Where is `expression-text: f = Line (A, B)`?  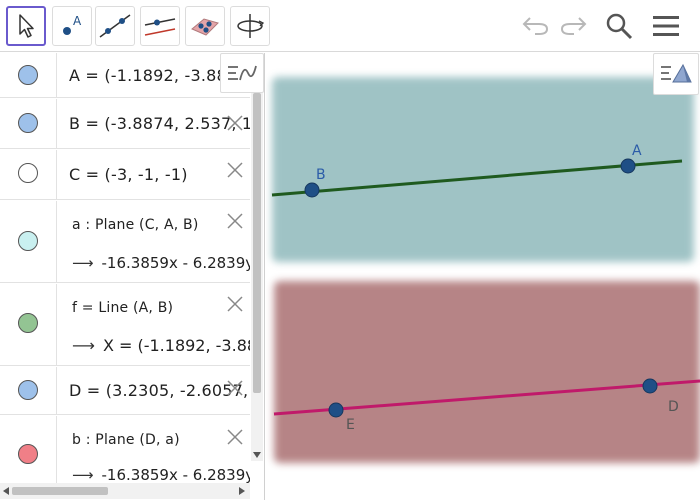
expression-text: f = Line (A, B) is located at coordinates (123, 308).